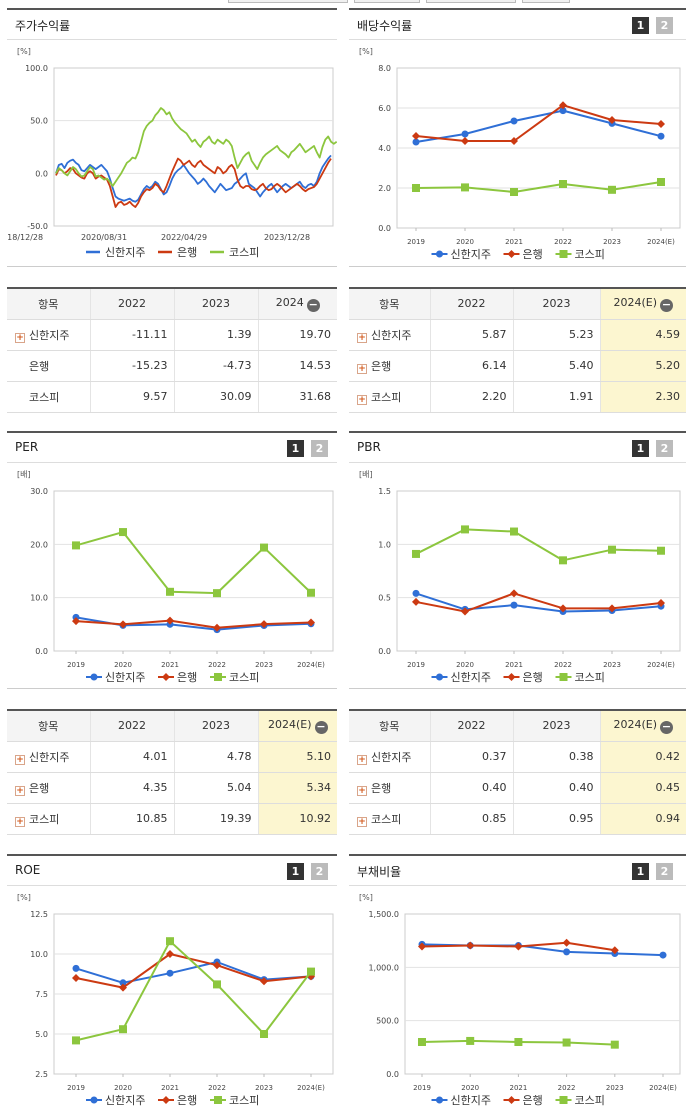  Describe the element at coordinates (297, 757) in the screenshot. I see `cell: 5.10` at that location.